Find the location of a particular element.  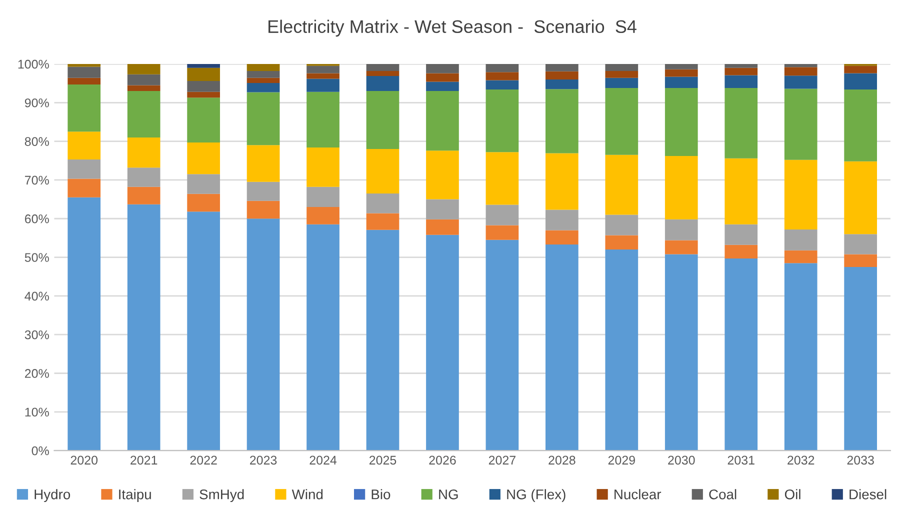

y-tick-label: 60% is located at coordinates (36, 219).